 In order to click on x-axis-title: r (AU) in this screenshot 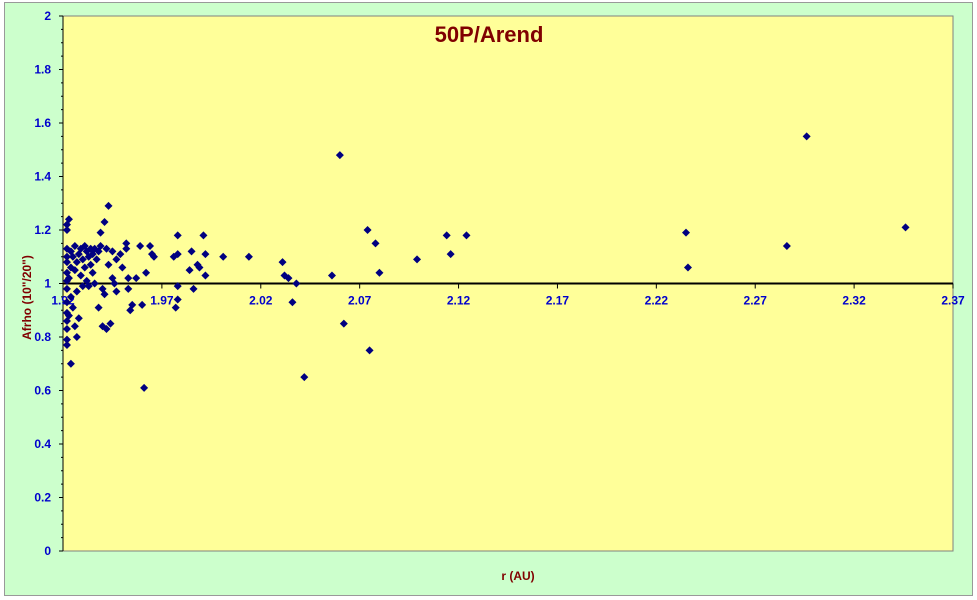, I will do `click(517, 576)`.